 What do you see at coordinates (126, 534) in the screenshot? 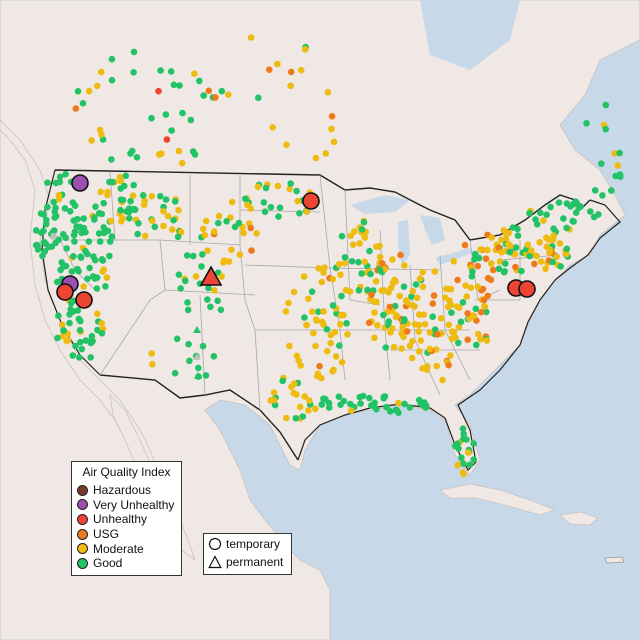
I see `legend-item-usg: USG` at bounding box center [126, 534].